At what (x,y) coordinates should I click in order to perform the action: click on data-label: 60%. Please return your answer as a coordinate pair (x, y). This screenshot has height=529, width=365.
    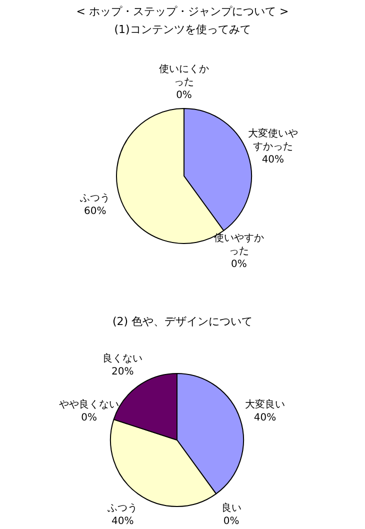
    Looking at the image, I should click on (95, 211).